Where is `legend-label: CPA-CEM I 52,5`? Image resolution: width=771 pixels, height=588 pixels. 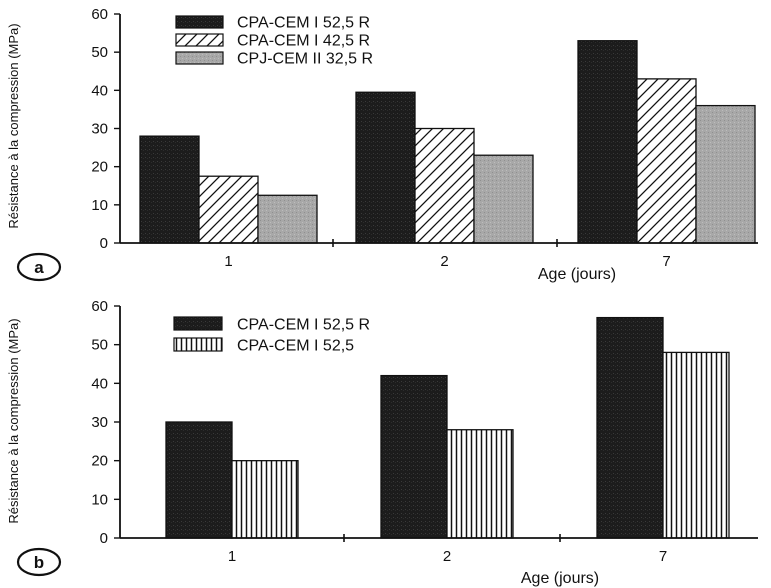 legend-label: CPA-CEM I 52,5 is located at coordinates (295, 346).